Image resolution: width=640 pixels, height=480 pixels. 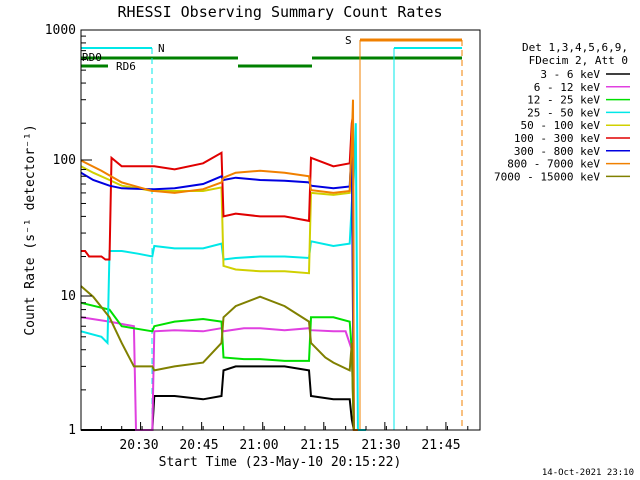 What do you see at coordinates (588, 473) in the screenshot?
I see `footer-timestamp: 14-Oct-2021 23:10` at bounding box center [588, 473].